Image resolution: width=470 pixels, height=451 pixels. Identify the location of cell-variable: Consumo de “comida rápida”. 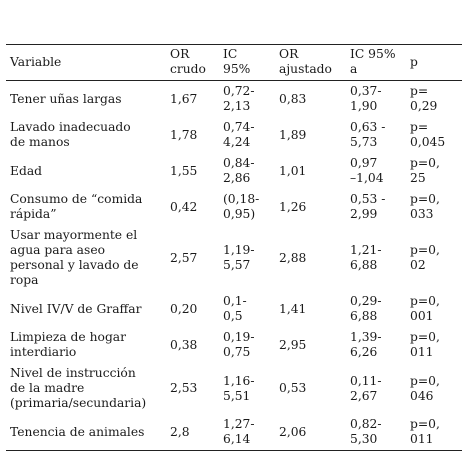
(76, 206).